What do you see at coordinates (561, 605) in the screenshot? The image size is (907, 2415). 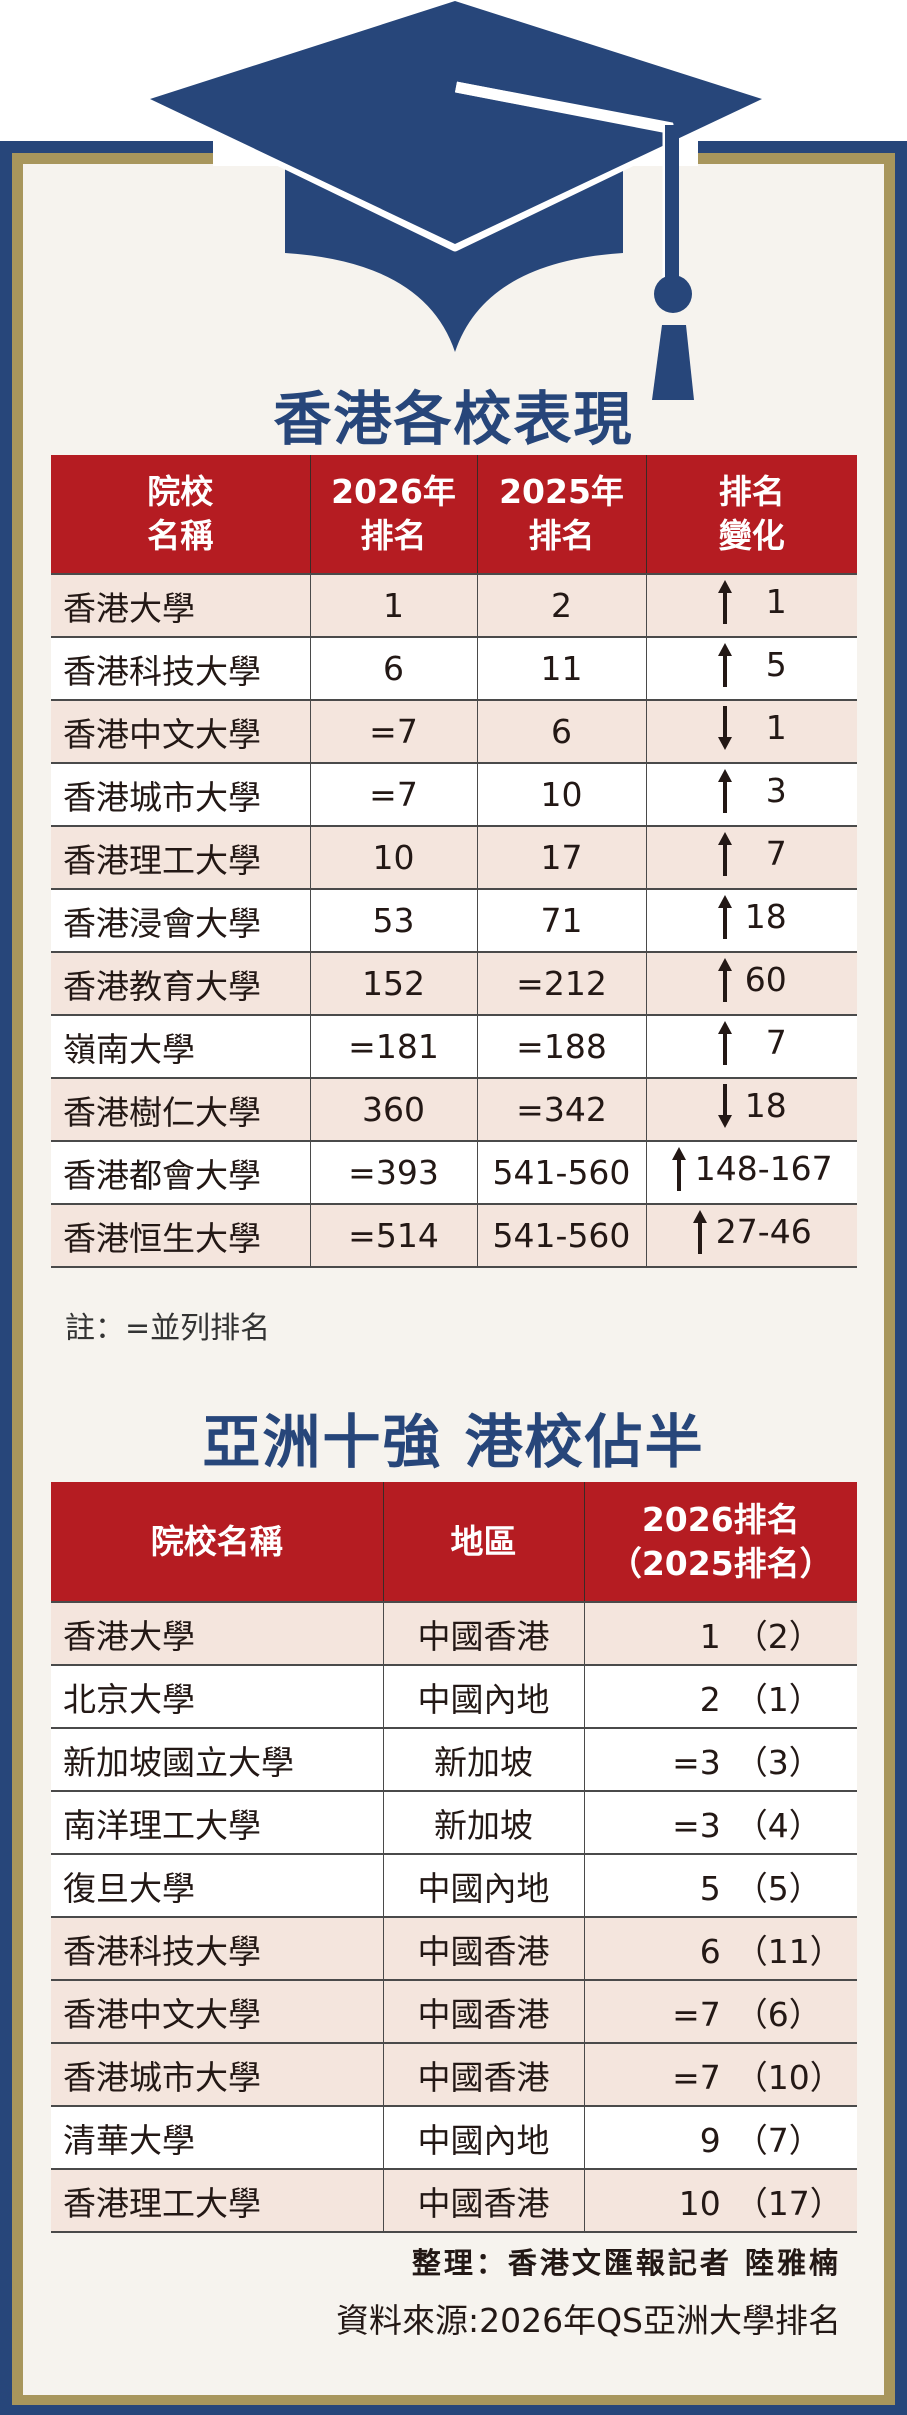 I see `rank-2025: 2` at bounding box center [561, 605].